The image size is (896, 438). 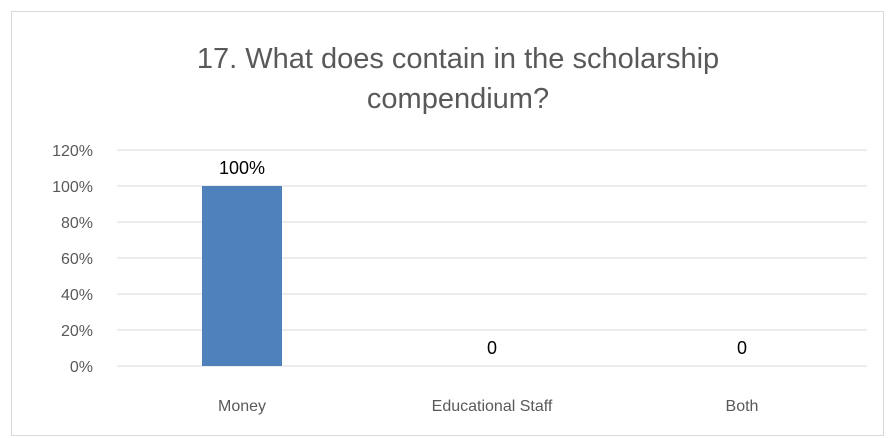 What do you see at coordinates (742, 406) in the screenshot?
I see `category-label: Both` at bounding box center [742, 406].